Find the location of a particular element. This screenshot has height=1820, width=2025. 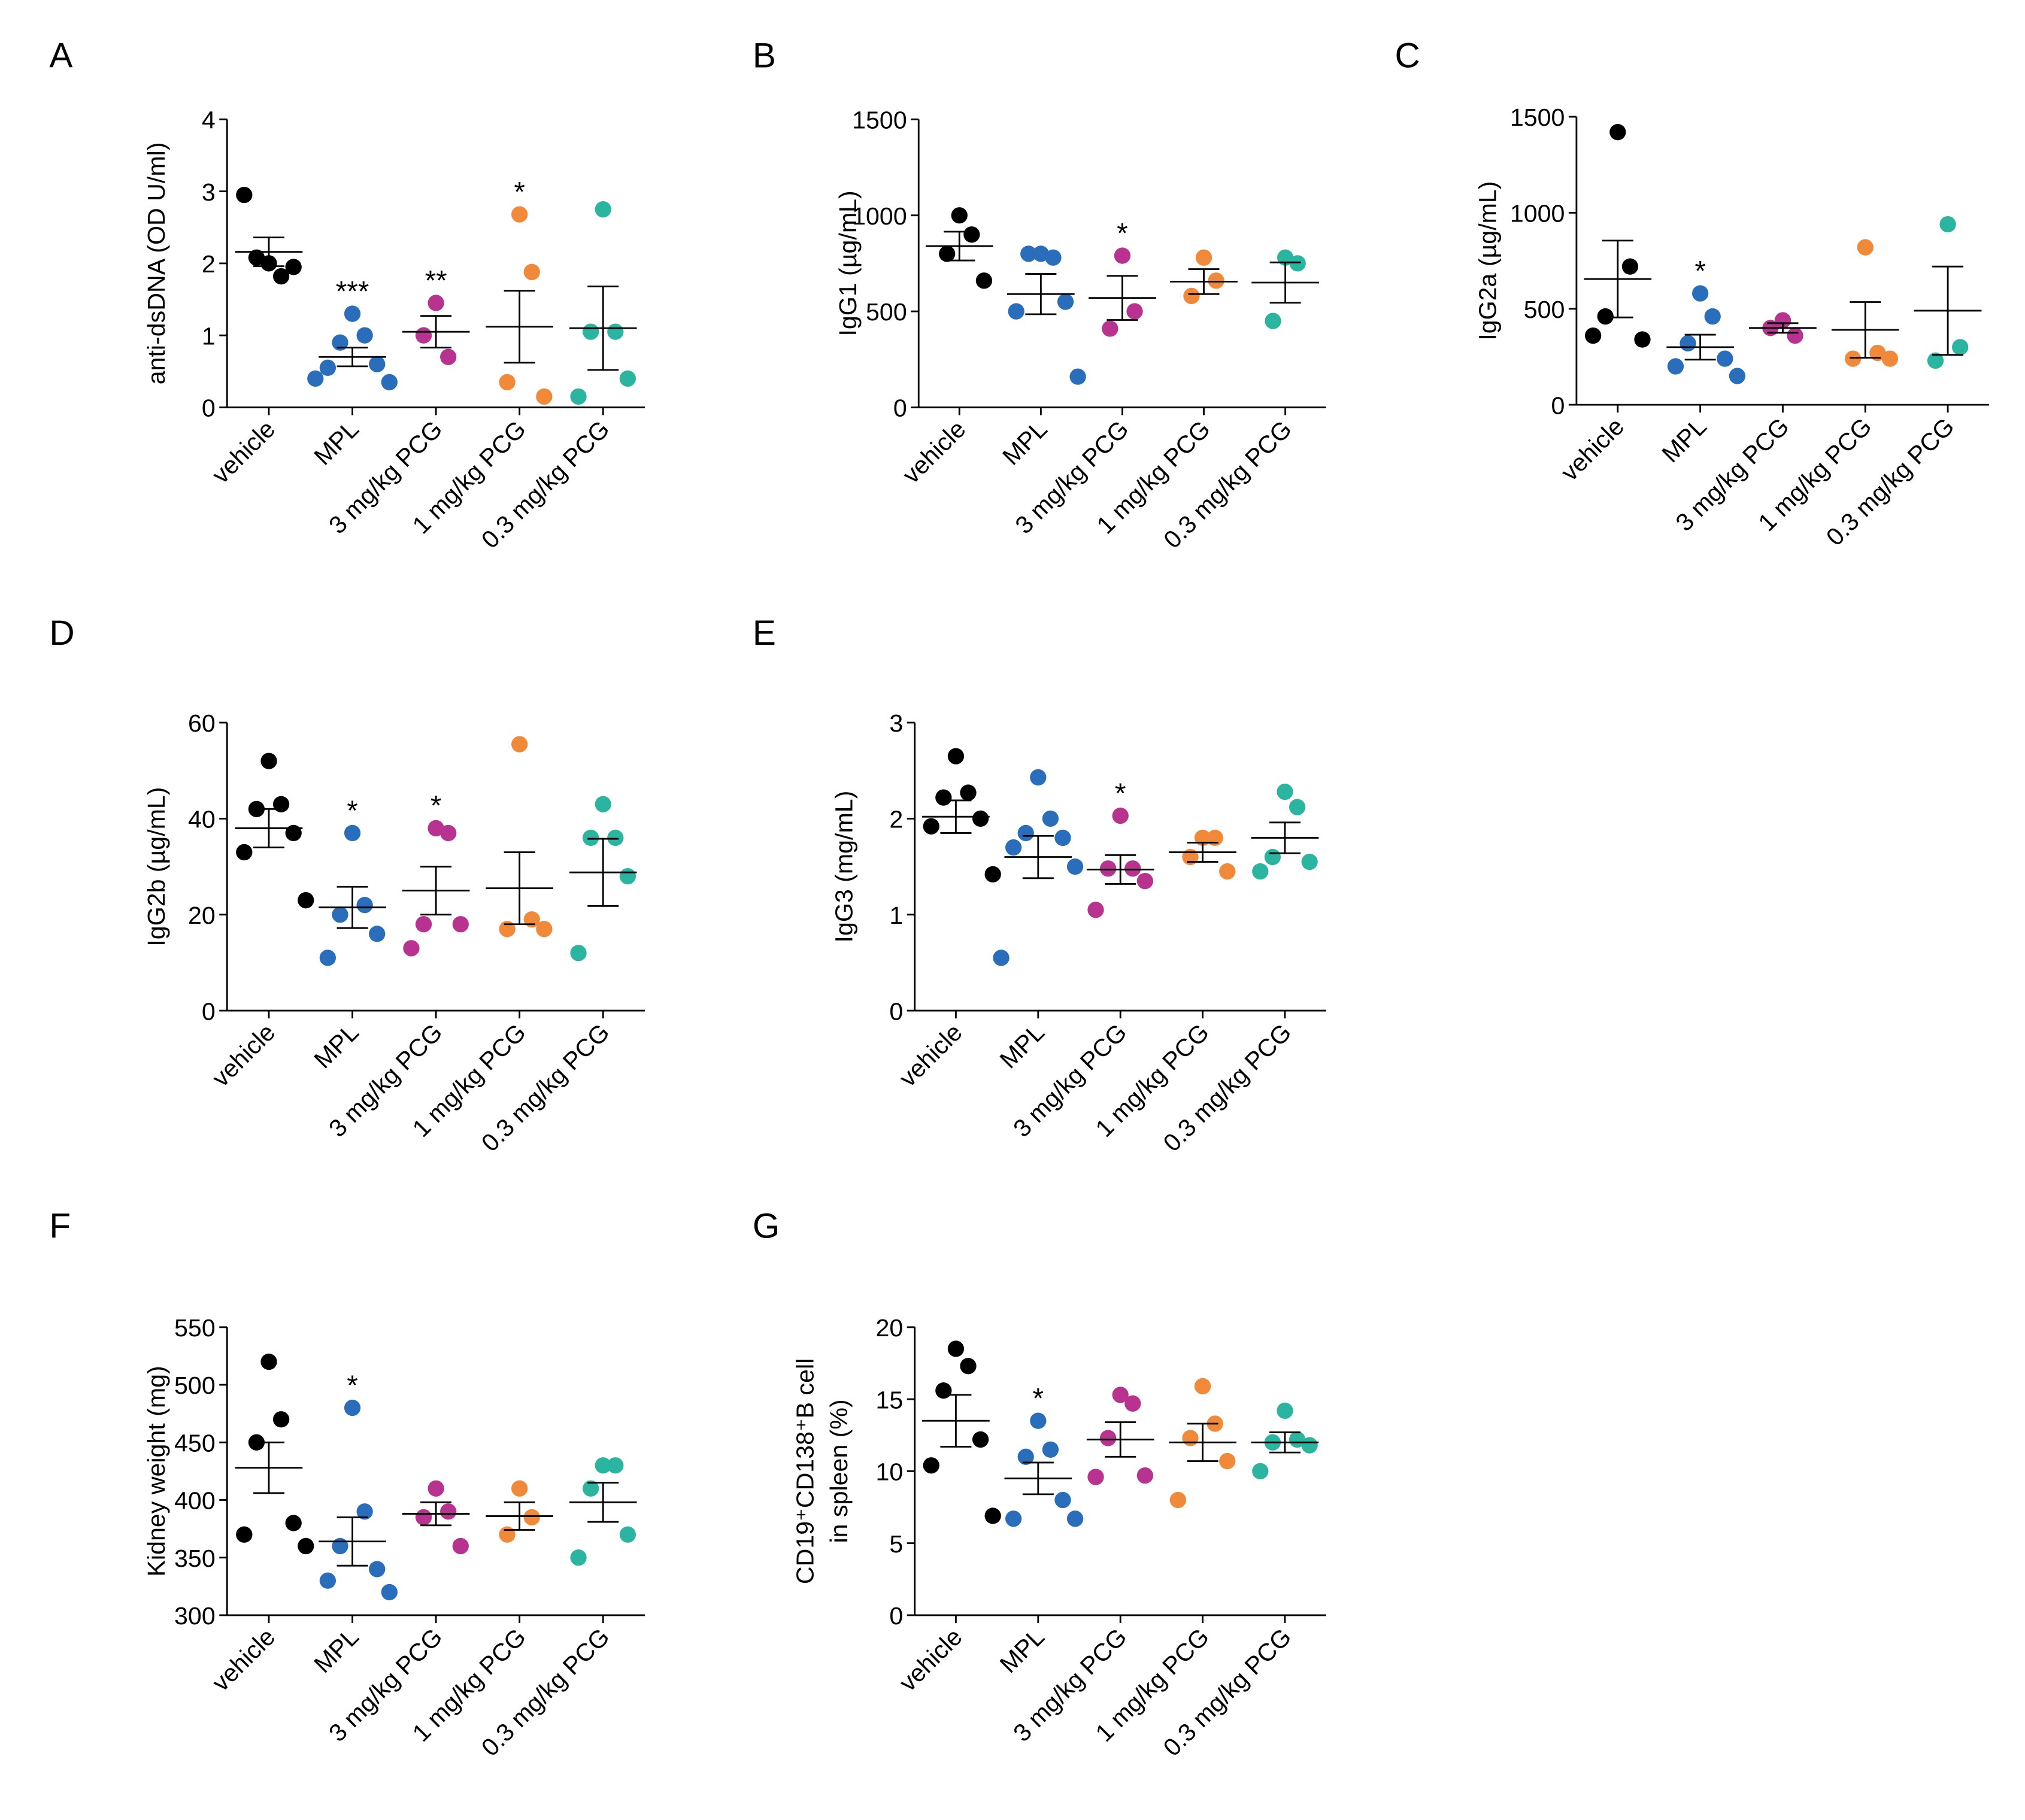

y-tick-label: 0 is located at coordinates (209, 1011).